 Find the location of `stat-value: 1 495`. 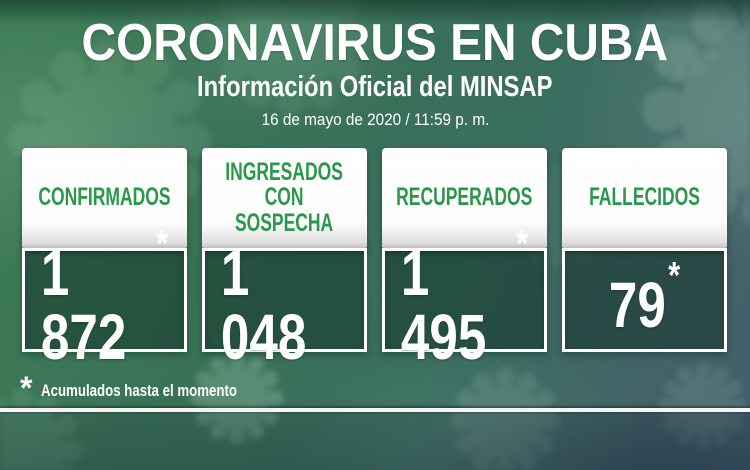

stat-value: 1 495 is located at coordinates (443, 305).